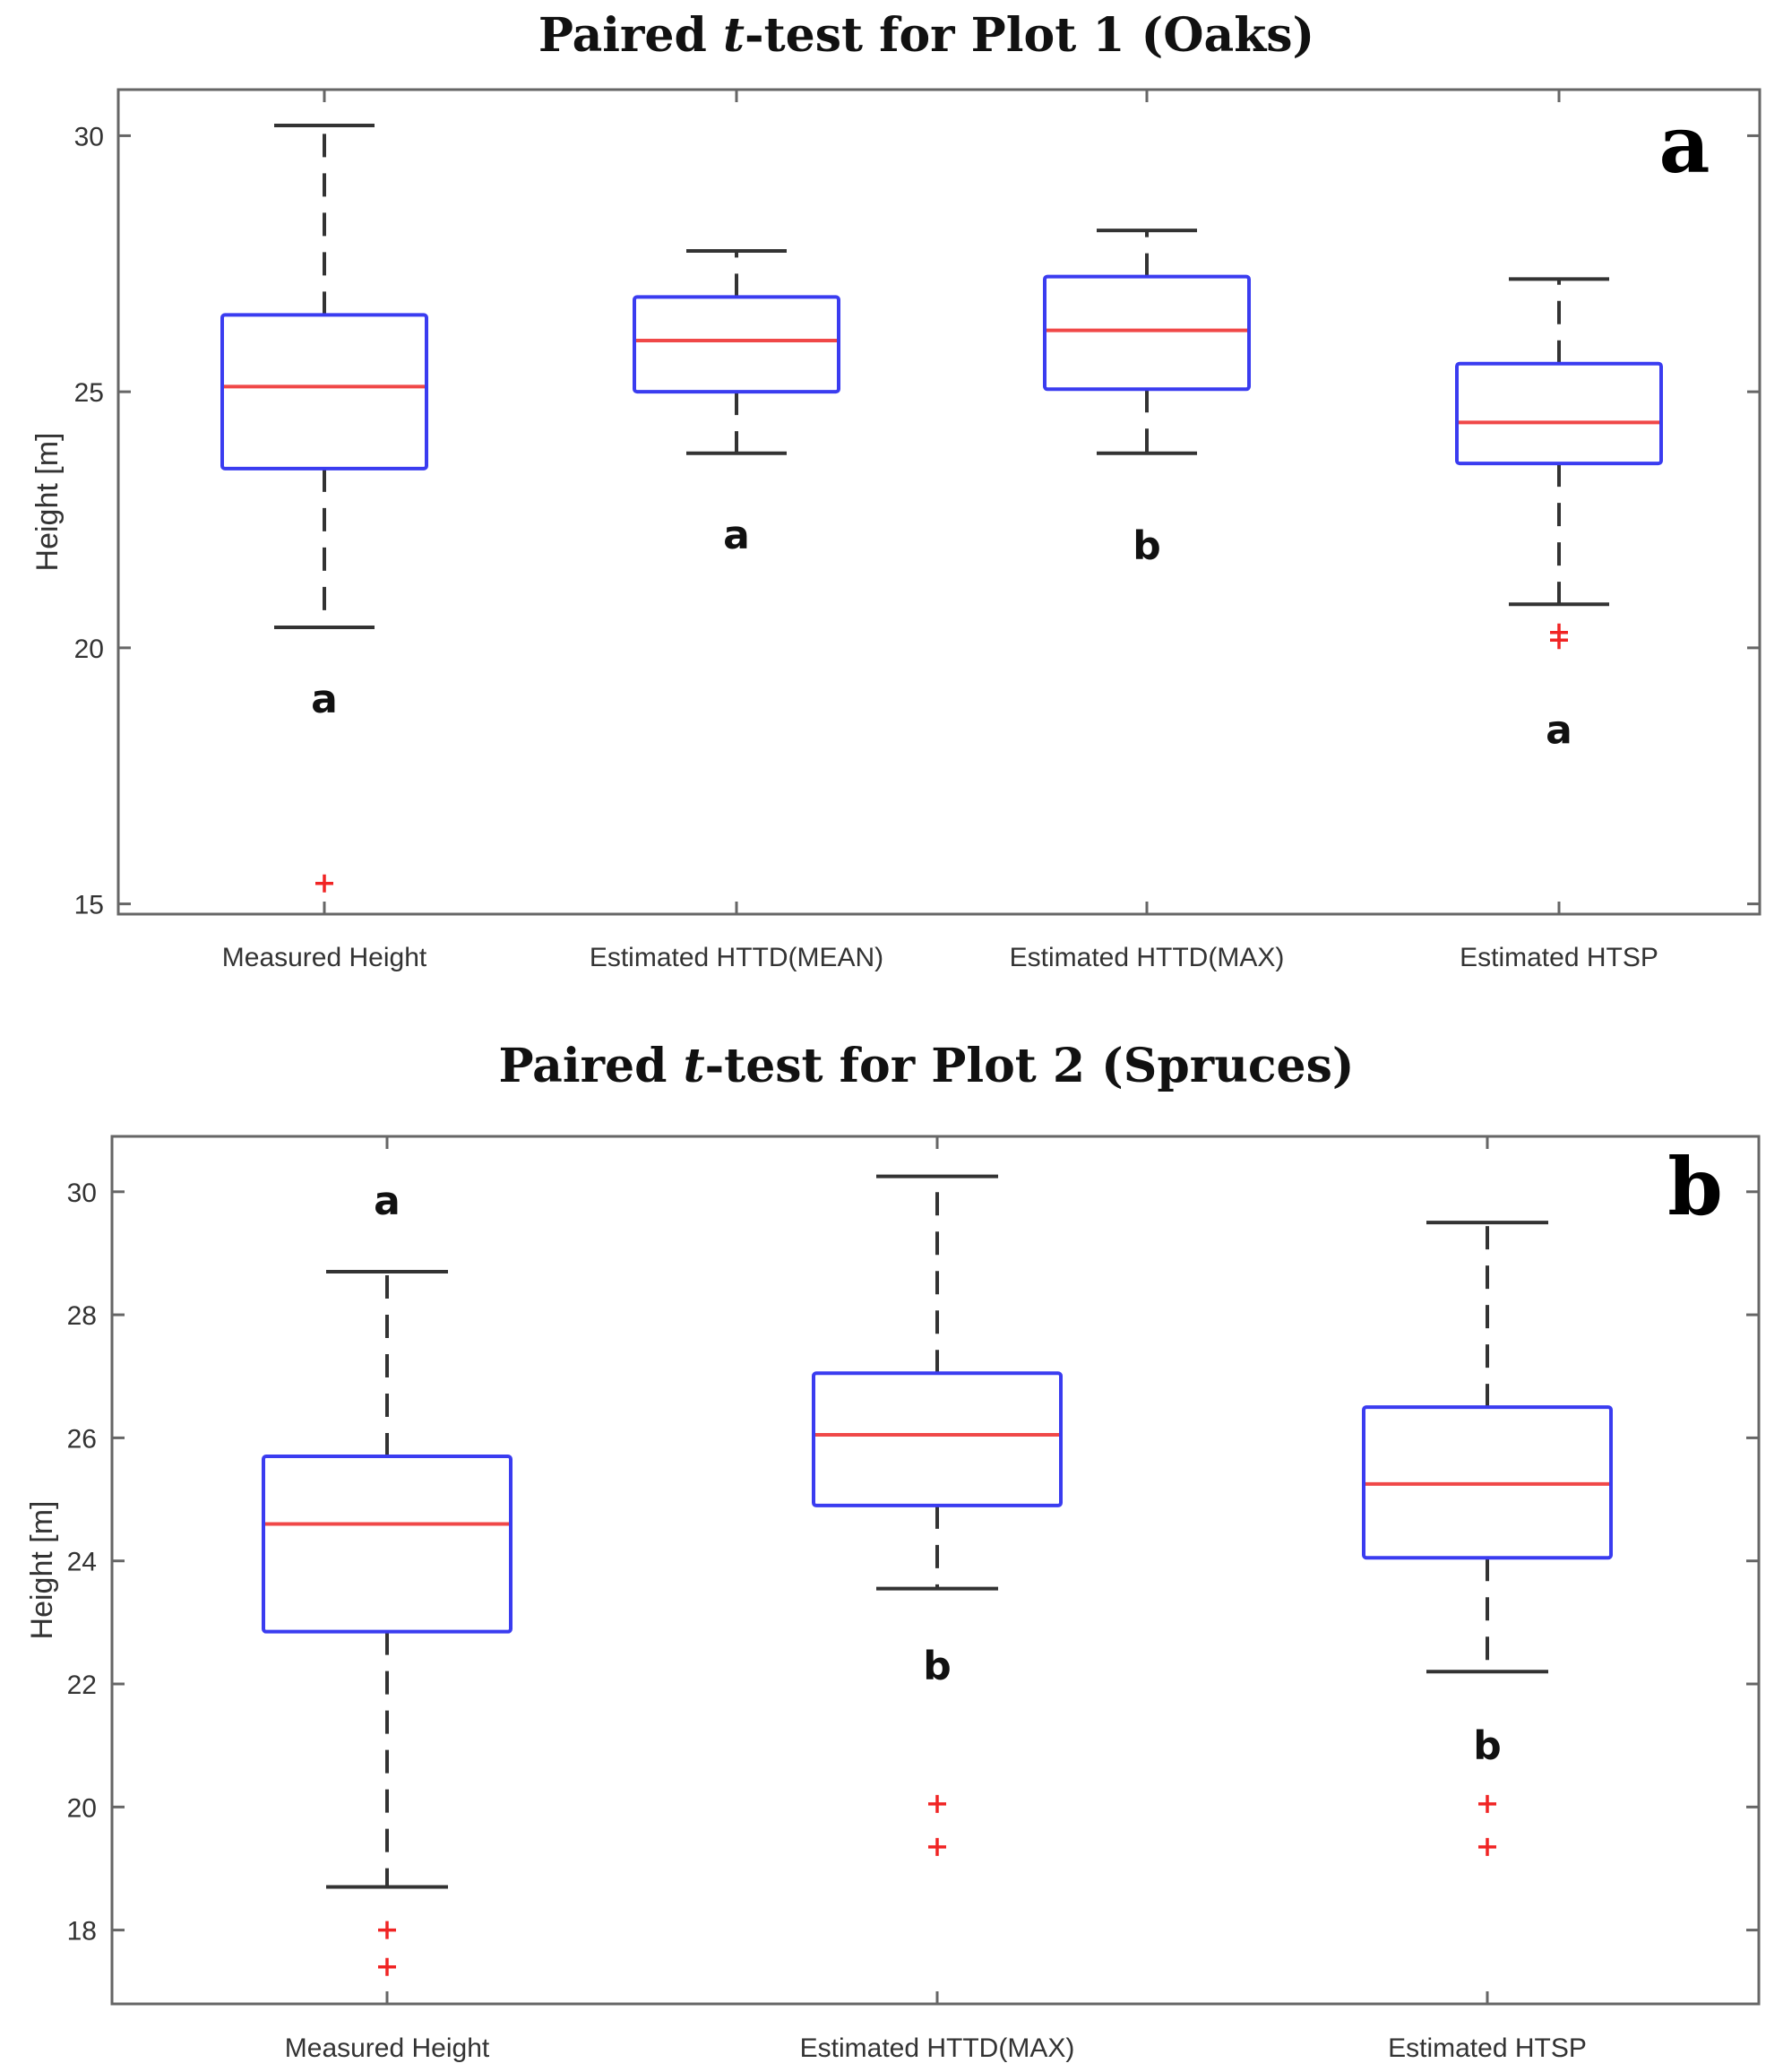 This screenshot has height=2072, width=1783. I want to click on y-axis-label-b: Height [m], so click(42, 1570).